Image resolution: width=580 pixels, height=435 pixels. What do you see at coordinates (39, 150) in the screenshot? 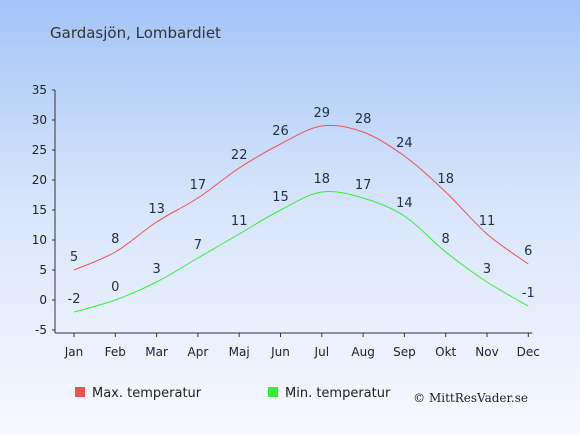
I see `y-tick-label: 25` at bounding box center [39, 150].